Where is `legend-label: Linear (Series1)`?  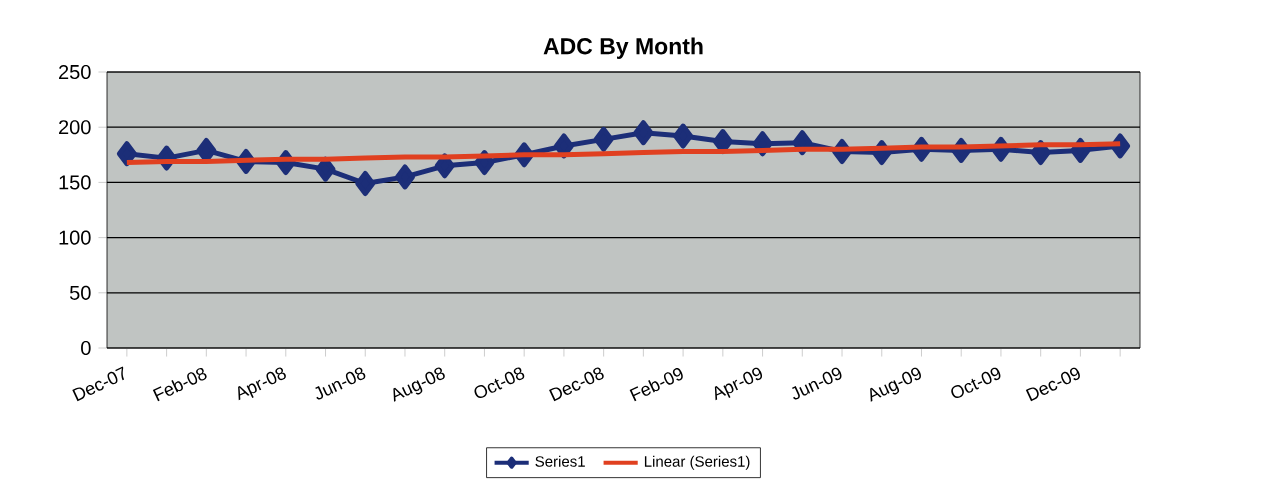
legend-label: Linear (Series1) is located at coordinates (697, 462).